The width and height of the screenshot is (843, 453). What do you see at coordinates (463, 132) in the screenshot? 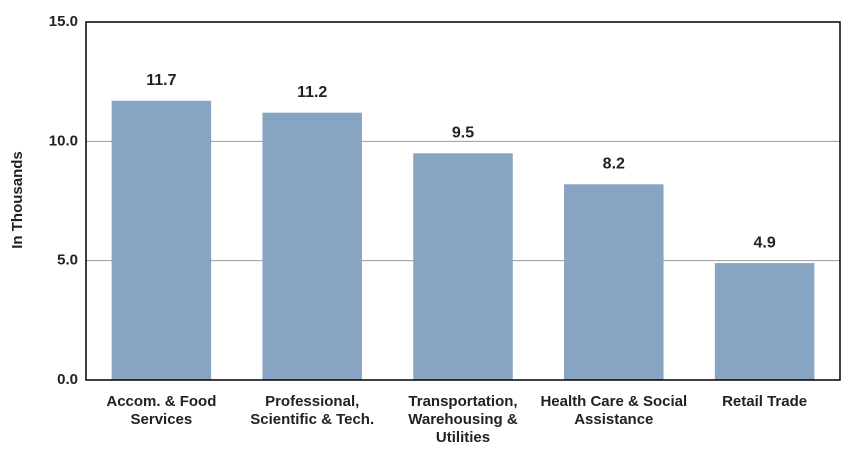
I see `data-label: 9.5` at bounding box center [463, 132].